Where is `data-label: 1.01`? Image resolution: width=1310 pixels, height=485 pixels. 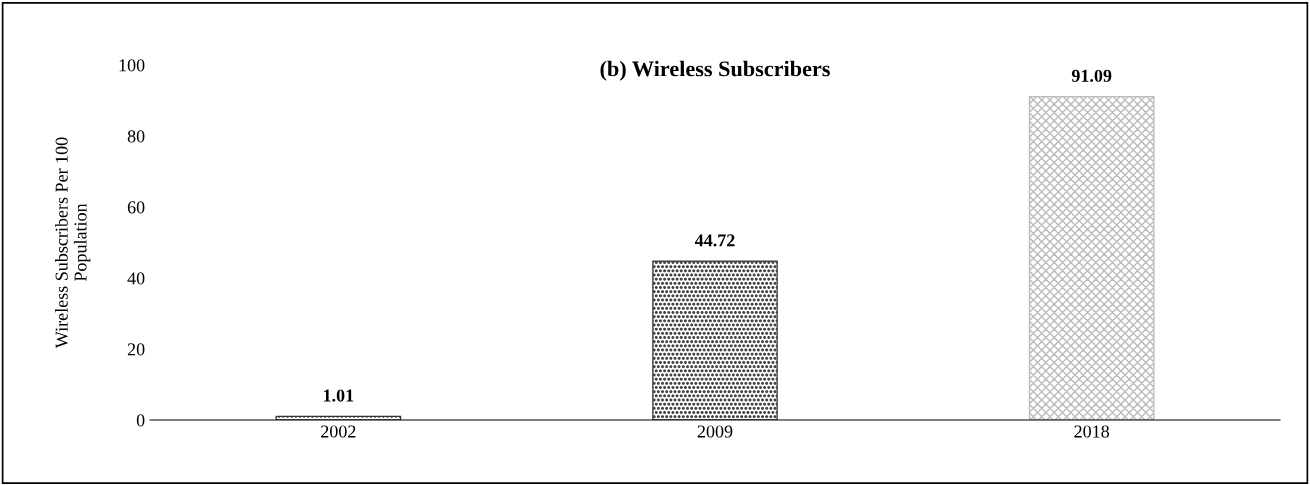 data-label: 1.01 is located at coordinates (338, 395).